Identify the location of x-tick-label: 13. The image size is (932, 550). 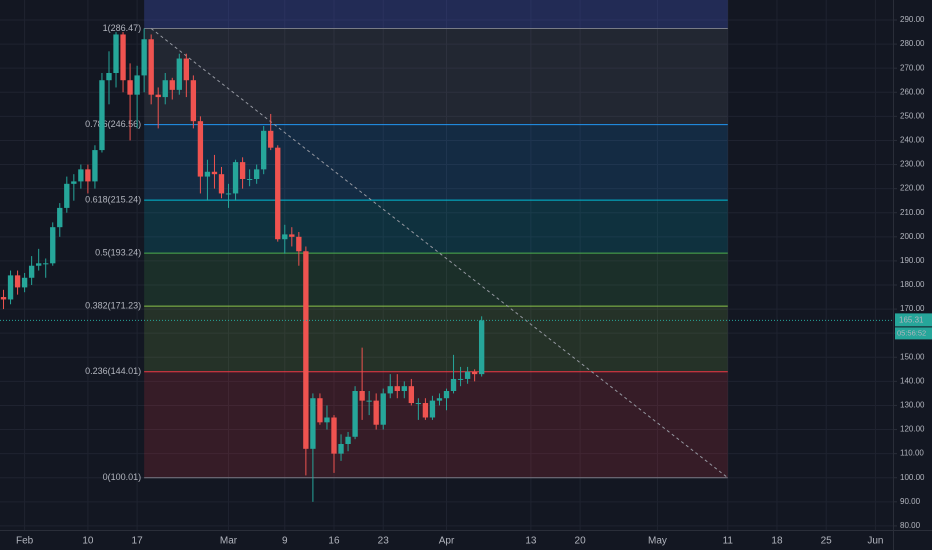
(531, 541).